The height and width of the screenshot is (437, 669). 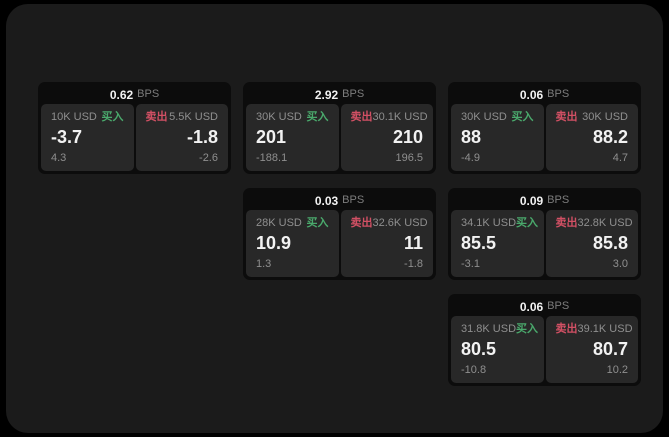 What do you see at coordinates (386, 137) in the screenshot?
I see `sell-quote-panel: 卖出 30.1K USD 210 196.5` at bounding box center [386, 137].